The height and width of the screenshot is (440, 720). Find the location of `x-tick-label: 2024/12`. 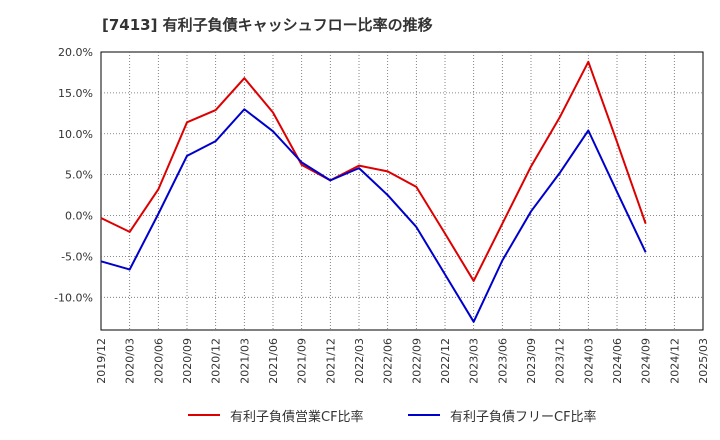

x-tick-label: 2024/12 is located at coordinates (674, 361).